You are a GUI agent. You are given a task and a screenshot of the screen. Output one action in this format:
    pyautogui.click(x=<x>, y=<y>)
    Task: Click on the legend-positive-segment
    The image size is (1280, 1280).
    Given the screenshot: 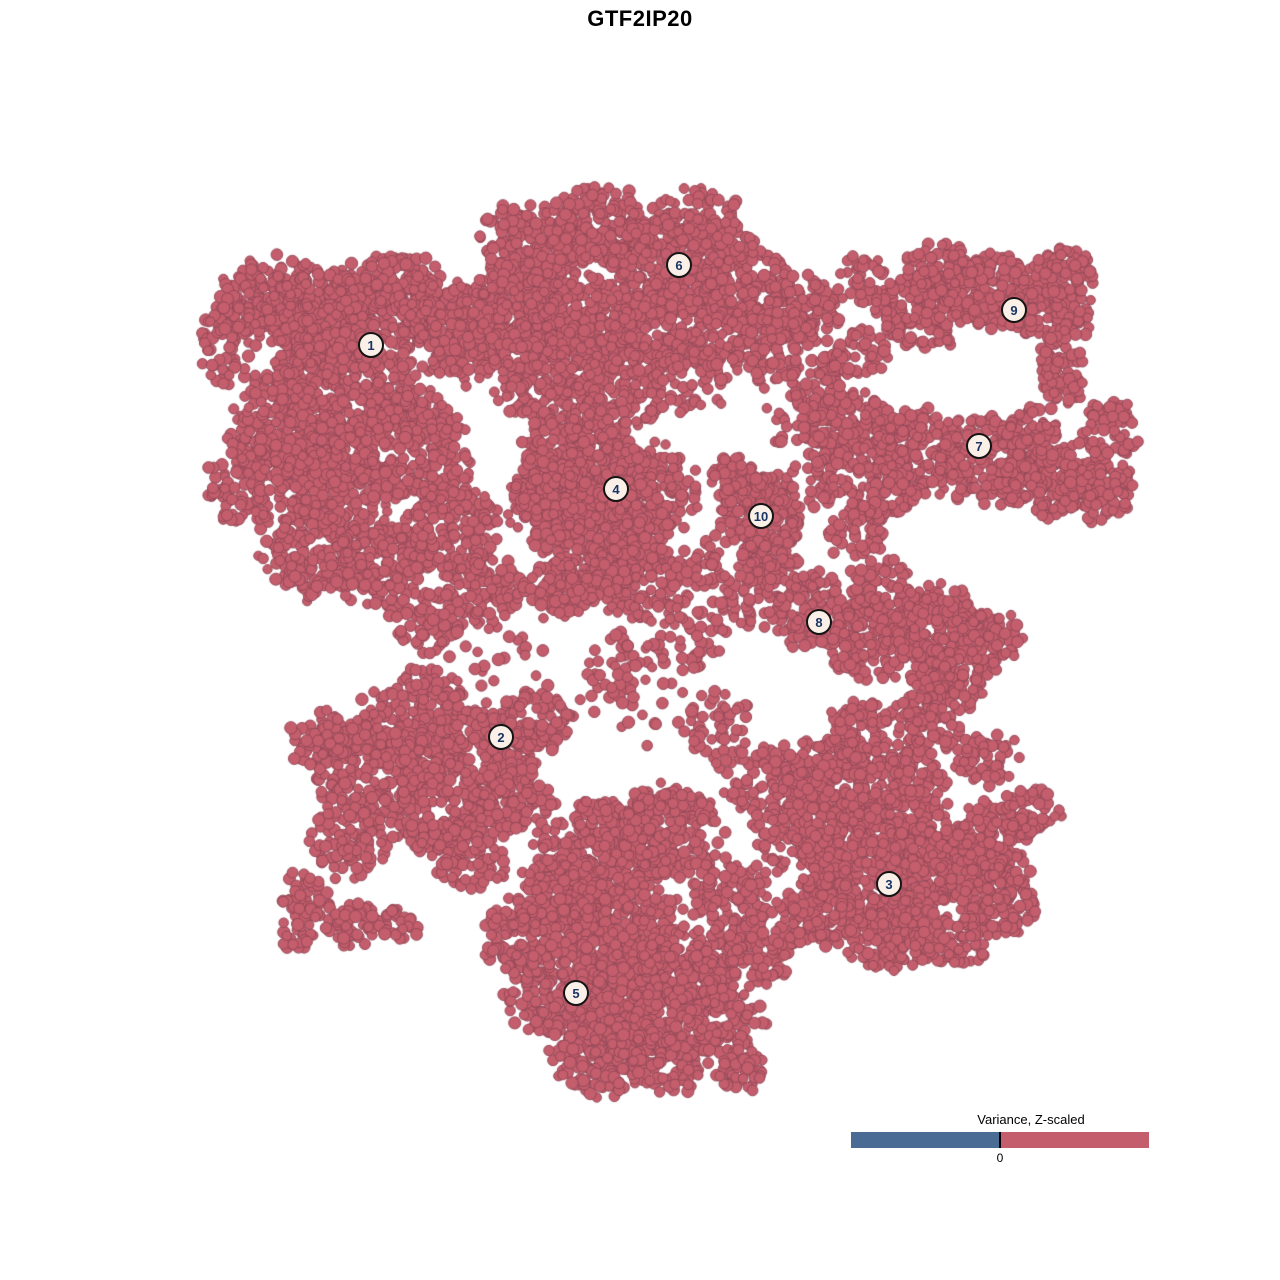 What is the action you would take?
    pyautogui.click(x=1074, y=1140)
    